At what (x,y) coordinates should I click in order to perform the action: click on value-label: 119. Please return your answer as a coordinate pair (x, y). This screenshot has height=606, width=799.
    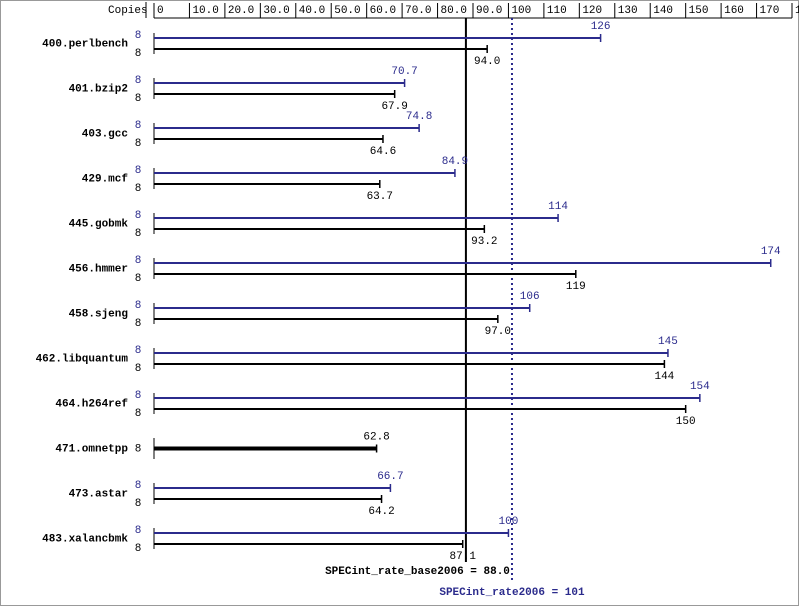
    Looking at the image, I should click on (576, 287).